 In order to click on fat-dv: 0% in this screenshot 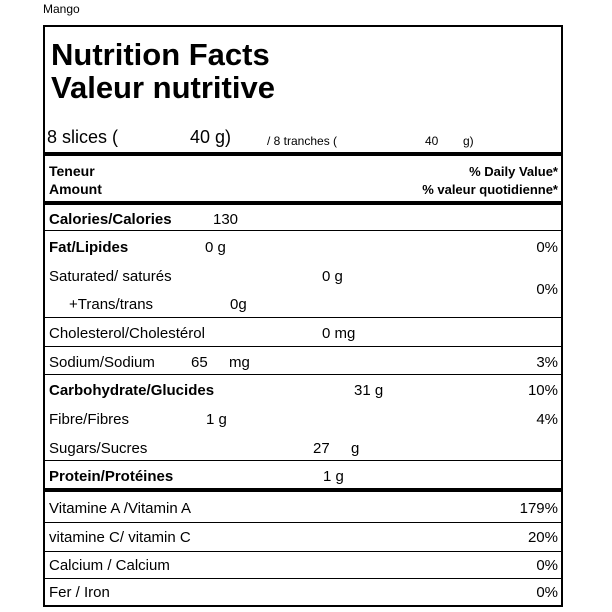, I will do `click(547, 247)`.